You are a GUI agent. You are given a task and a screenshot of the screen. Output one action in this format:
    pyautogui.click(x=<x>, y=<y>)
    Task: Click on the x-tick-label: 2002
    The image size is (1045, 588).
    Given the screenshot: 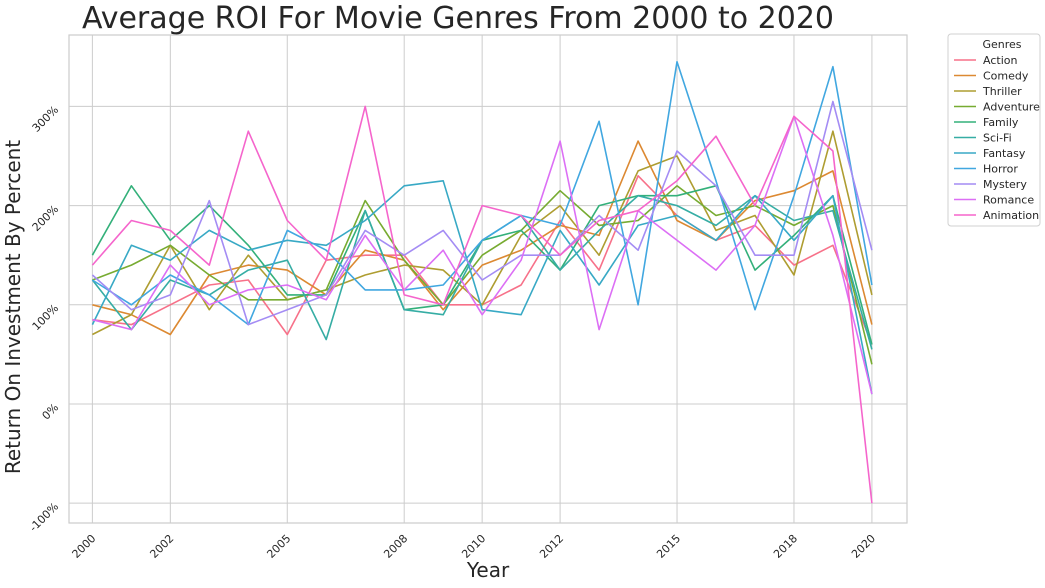 What is the action you would take?
    pyautogui.click(x=161, y=546)
    